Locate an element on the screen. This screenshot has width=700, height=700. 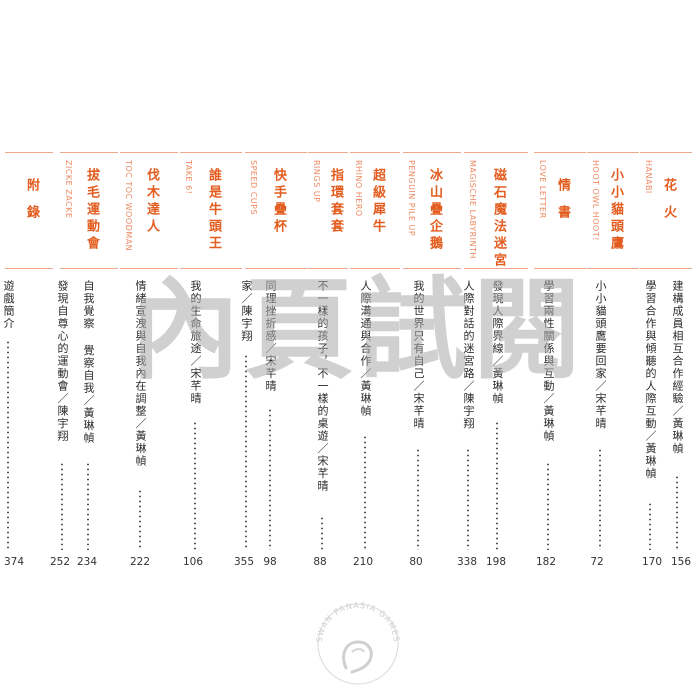
chapter-title: 附錄 is located at coordinates (31, 205).